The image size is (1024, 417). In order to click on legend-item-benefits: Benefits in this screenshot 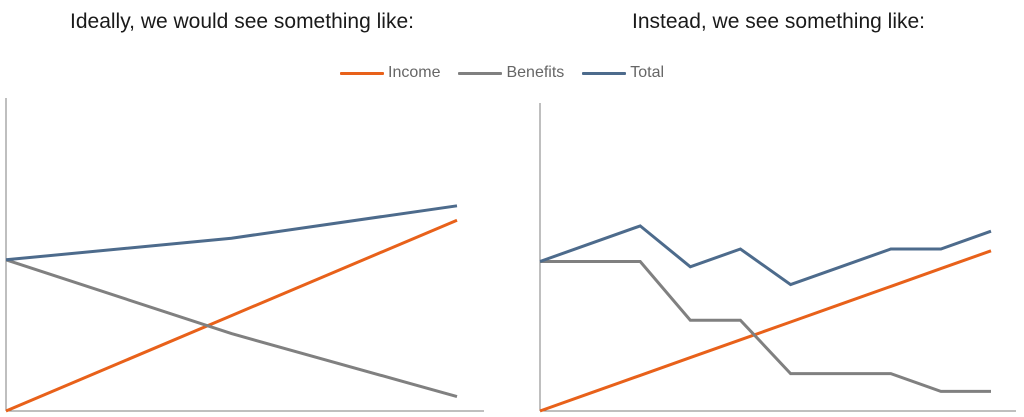, I will do `click(511, 73)`.